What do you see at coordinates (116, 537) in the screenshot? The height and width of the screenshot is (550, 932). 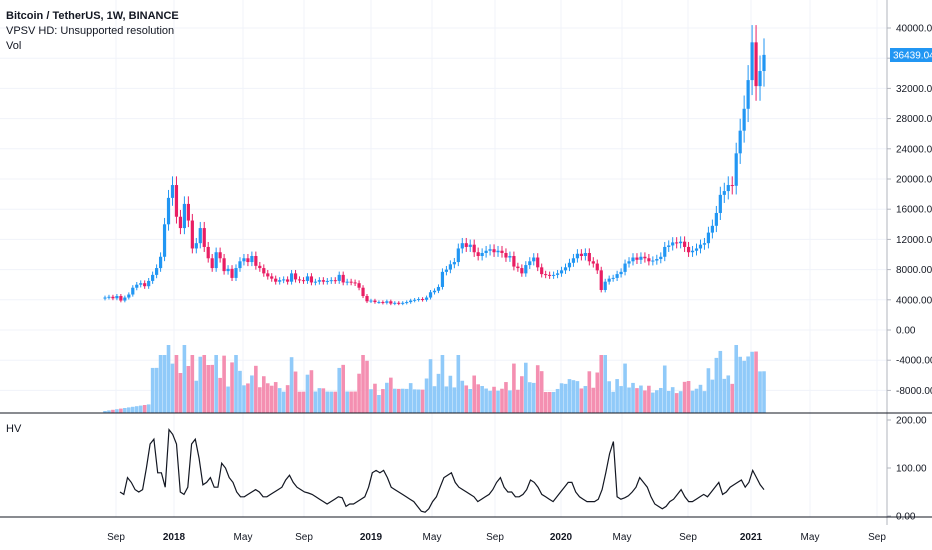 I see `time-tick-label: Sep` at bounding box center [116, 537].